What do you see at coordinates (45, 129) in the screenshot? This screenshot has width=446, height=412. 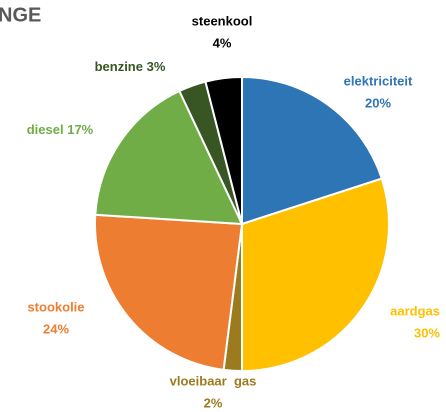 I see `category-label: diesel` at bounding box center [45, 129].